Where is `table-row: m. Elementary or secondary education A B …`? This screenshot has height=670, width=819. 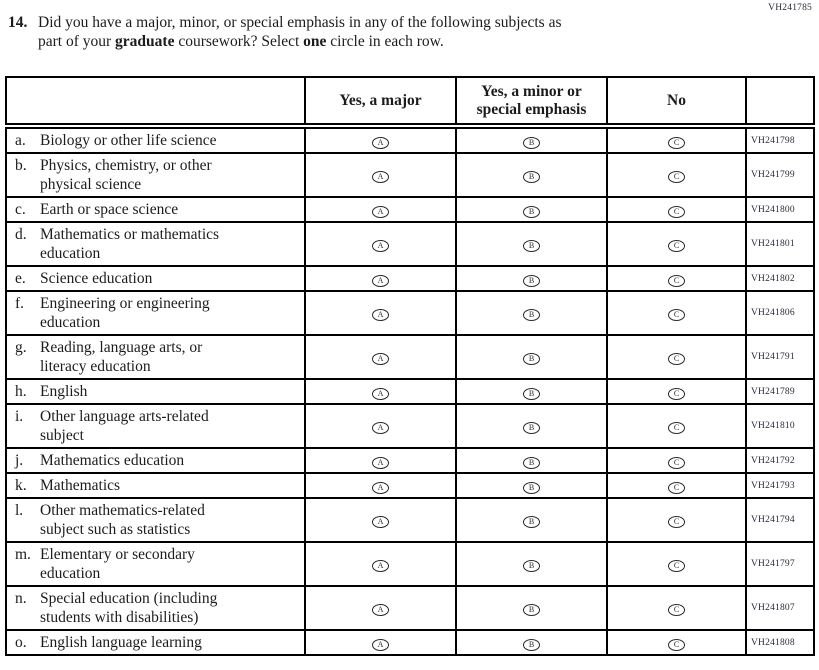
table-row: m. Elementary or secondary education A B … is located at coordinates (410, 564).